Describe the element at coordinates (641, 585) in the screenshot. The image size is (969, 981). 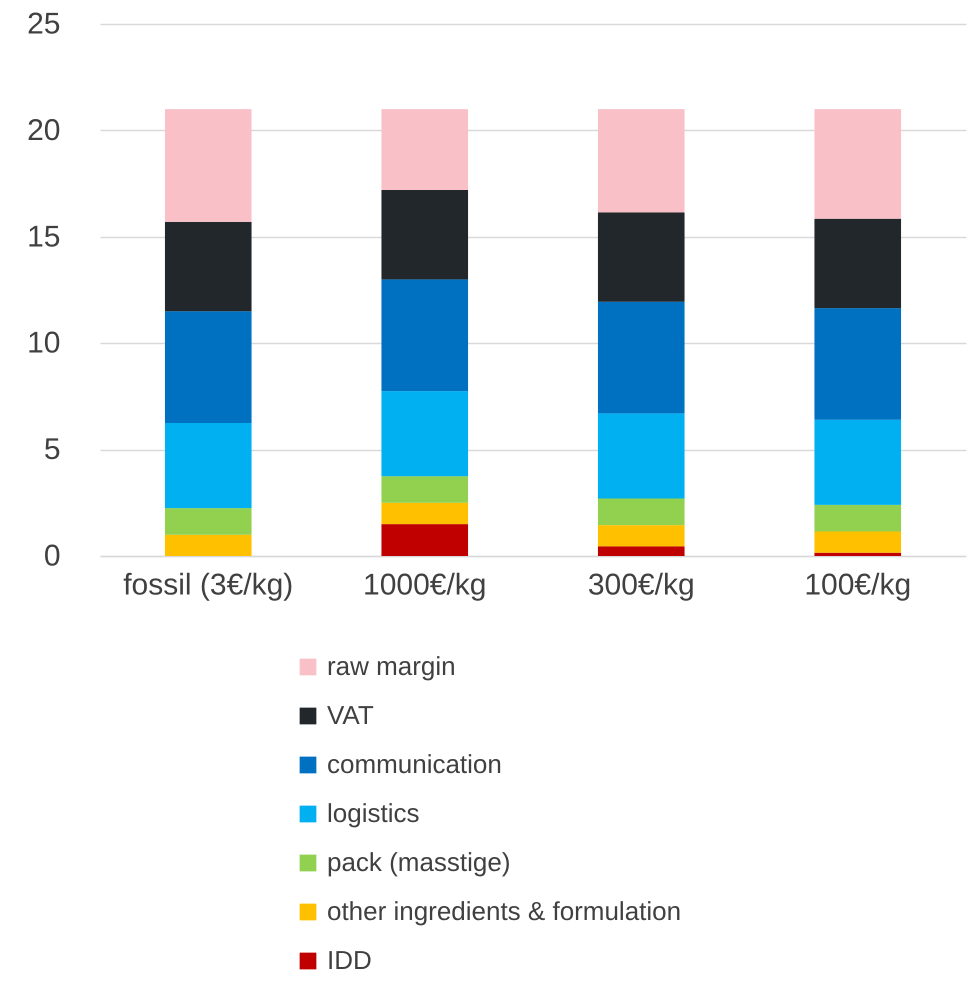
I see `x-tick-label: 300€/kg` at that location.